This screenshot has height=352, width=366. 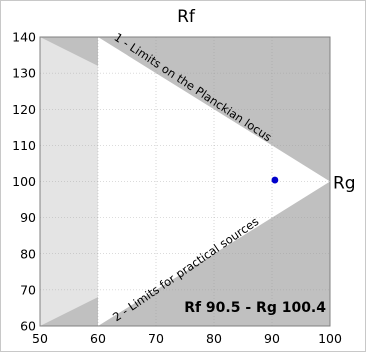 What do you see at coordinates (186, 17) in the screenshot?
I see `x-axis-label: Rf` at bounding box center [186, 17].